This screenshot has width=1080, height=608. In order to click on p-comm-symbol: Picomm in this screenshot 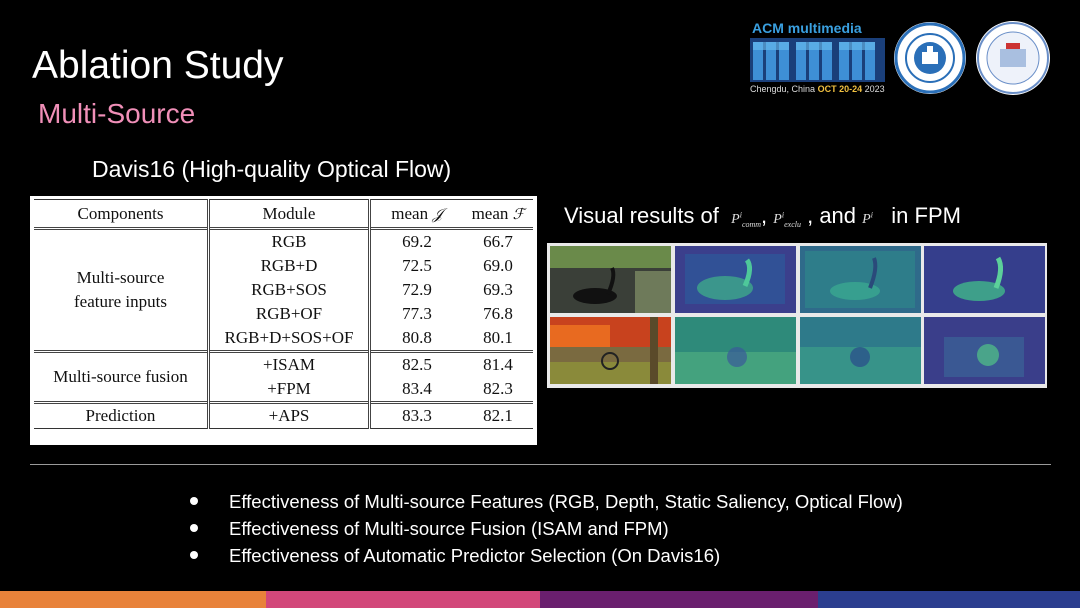, I will do `click(746, 219)`.